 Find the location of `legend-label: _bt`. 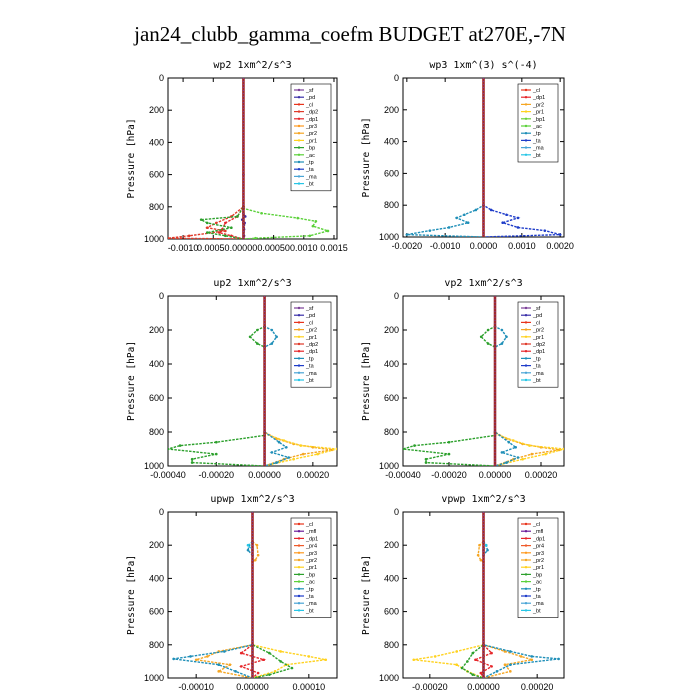

legend-label: _bt is located at coordinates (309, 185).